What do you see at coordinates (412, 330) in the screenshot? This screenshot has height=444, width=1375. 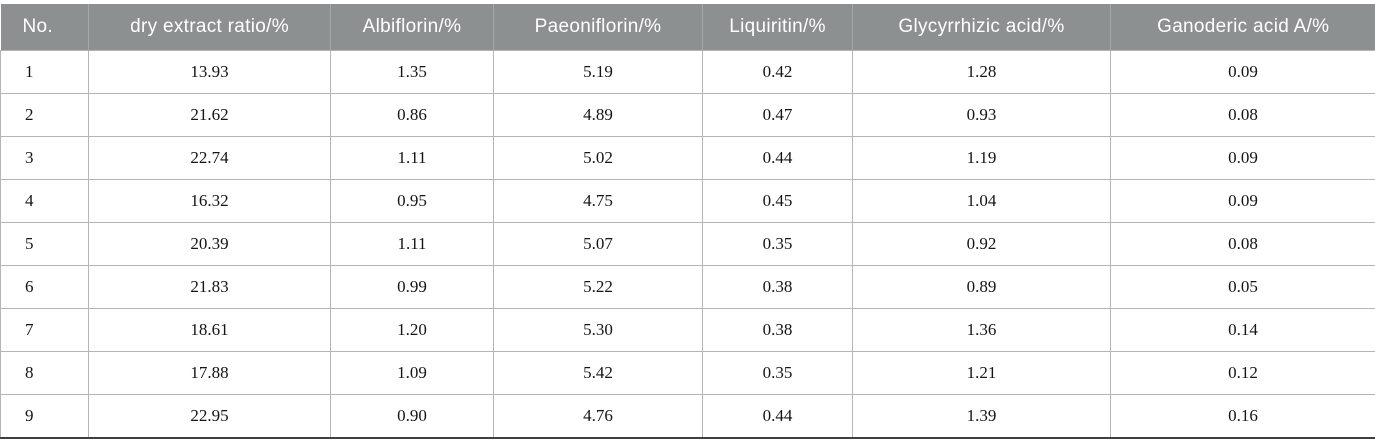 I see `cell-value: 1.20` at bounding box center [412, 330].